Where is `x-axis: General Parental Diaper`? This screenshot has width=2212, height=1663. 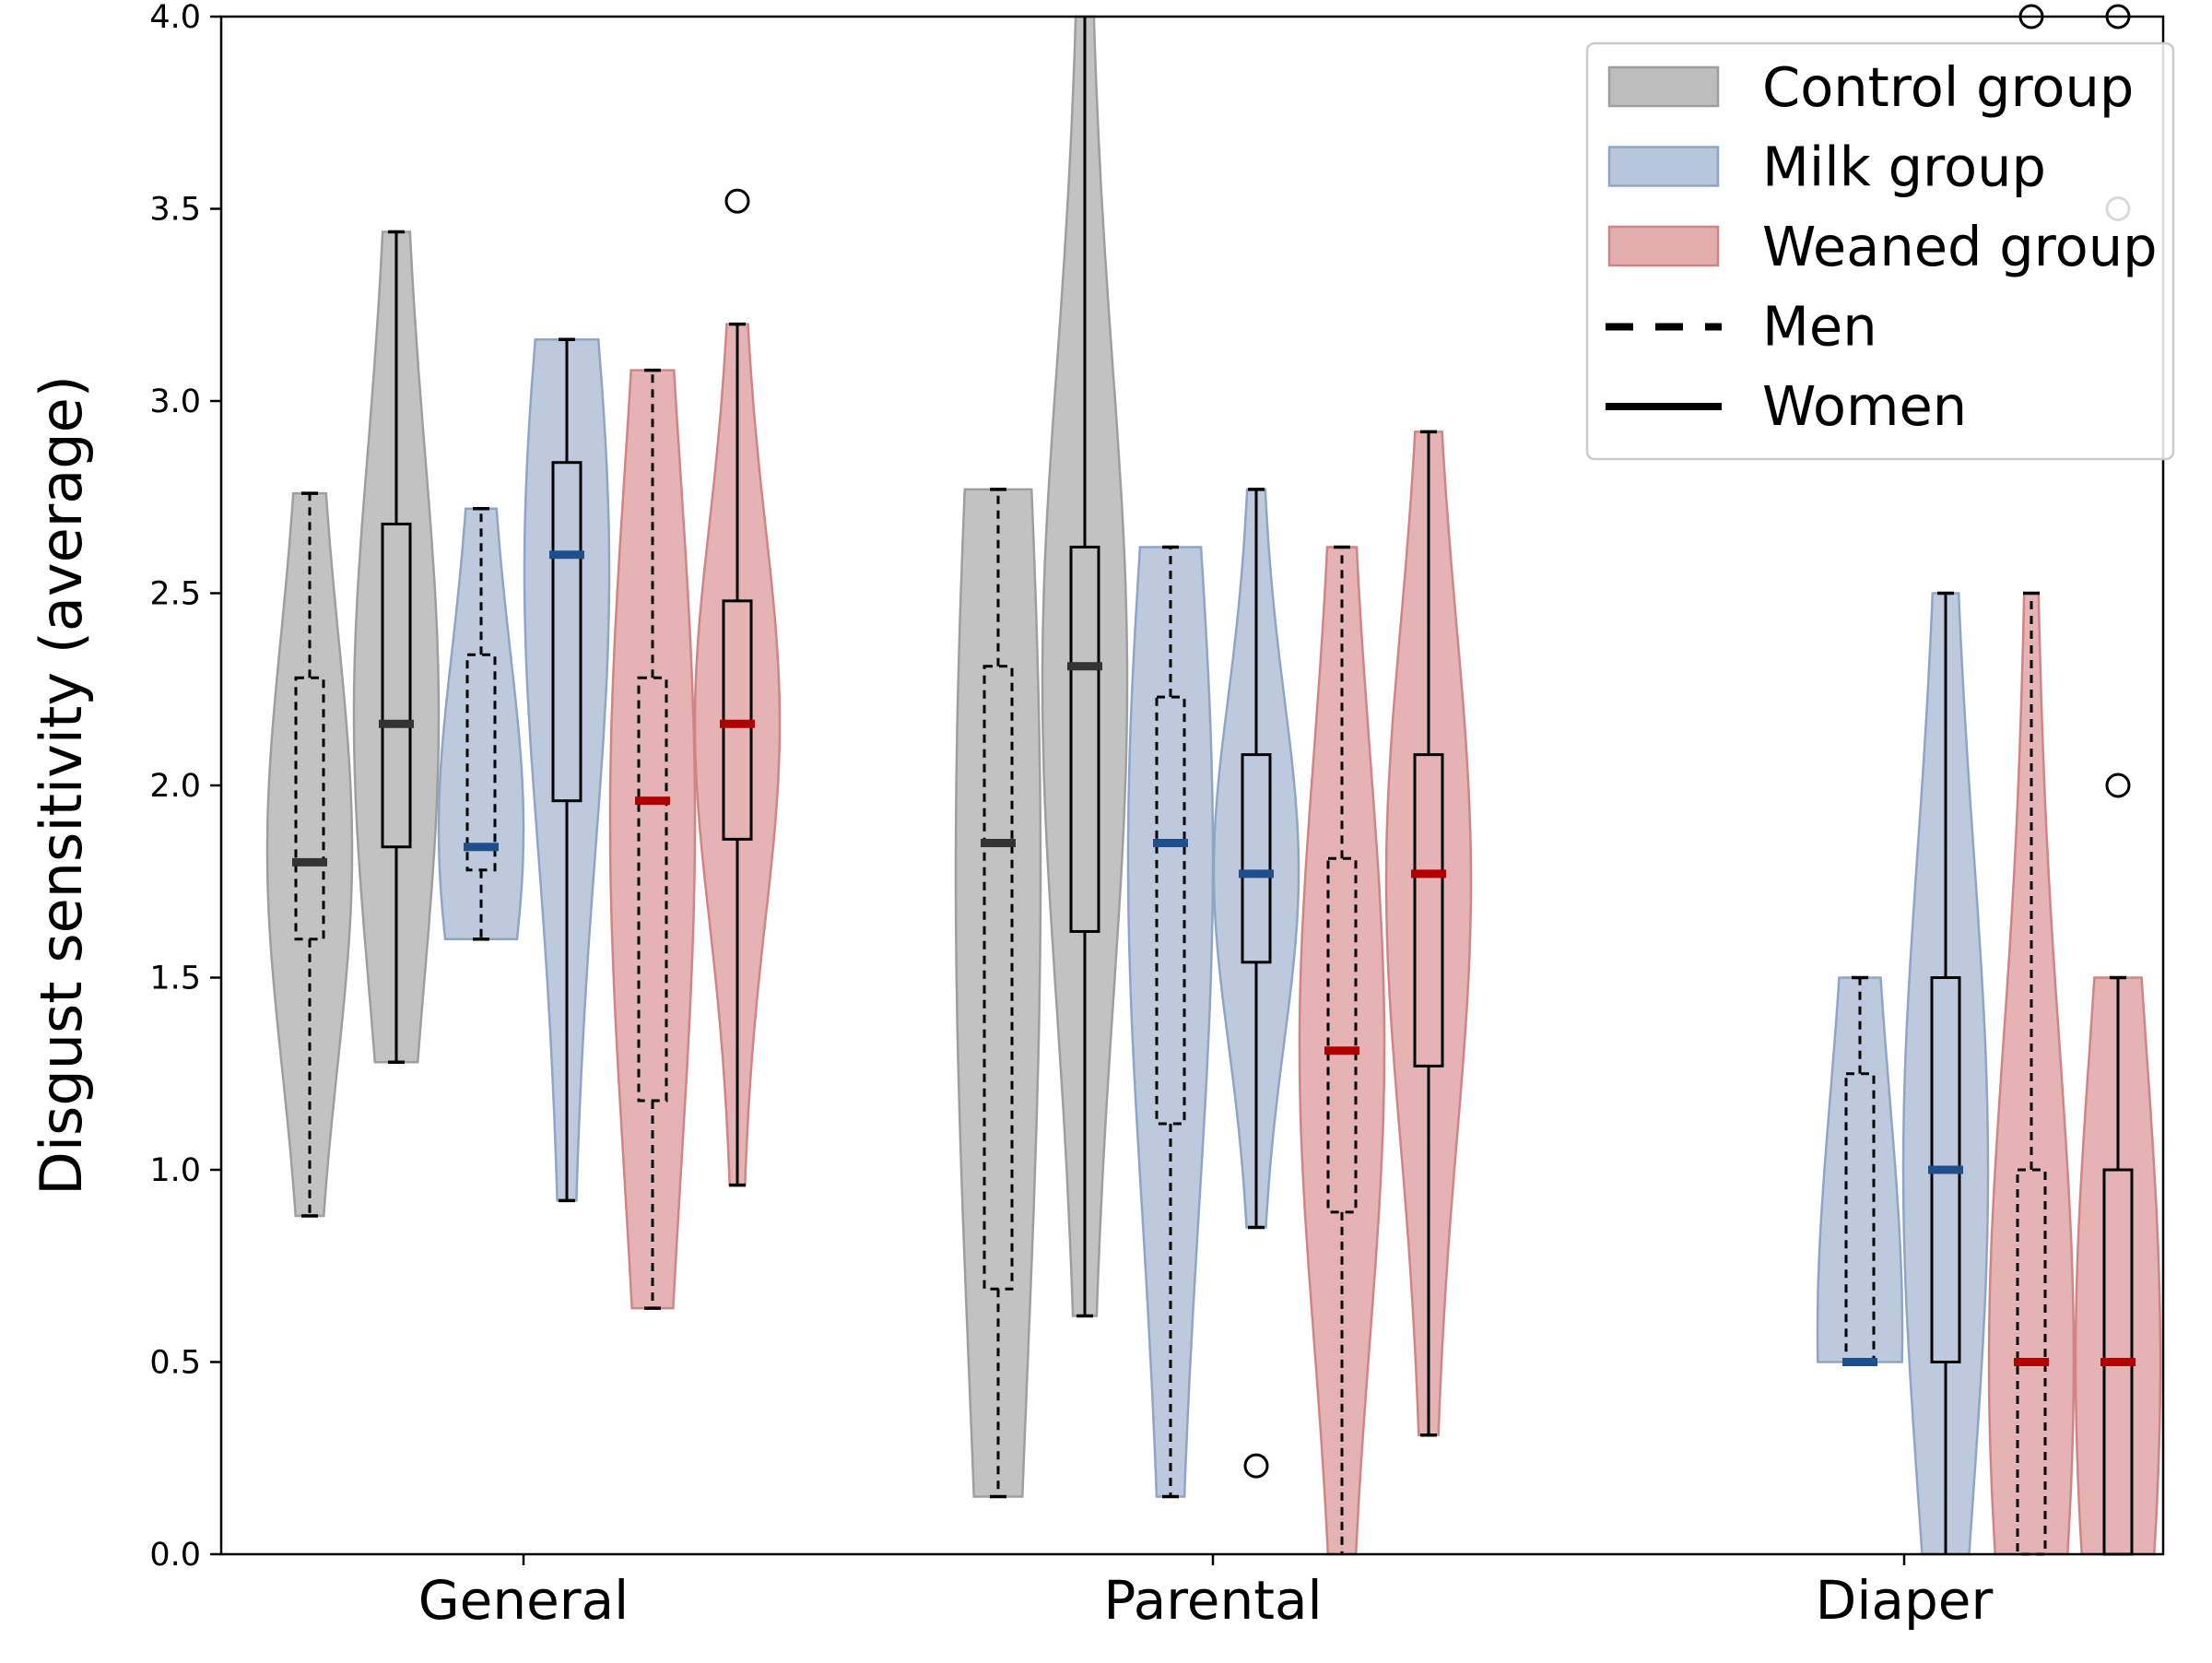
x-axis: General Parental Diaper is located at coordinates (1206, 1593).